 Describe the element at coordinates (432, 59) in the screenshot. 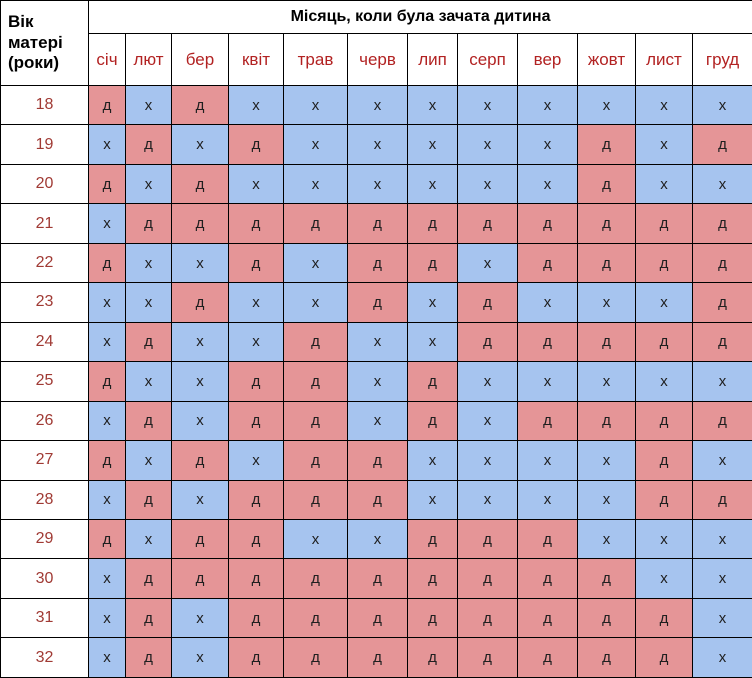

I see `month-header-7: лип` at that location.